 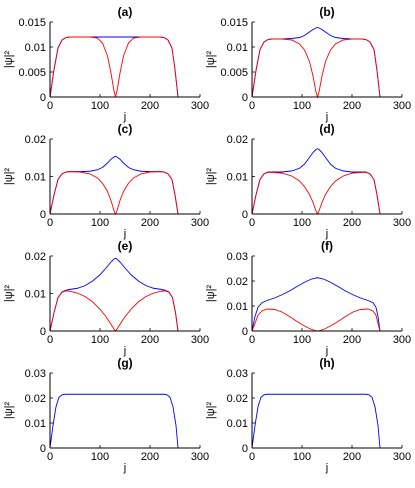 I want to click on panel-h: 0 100 200 300 0 0.01 0.02 0.03 (h) j |ψ|², so click(x=308, y=415).